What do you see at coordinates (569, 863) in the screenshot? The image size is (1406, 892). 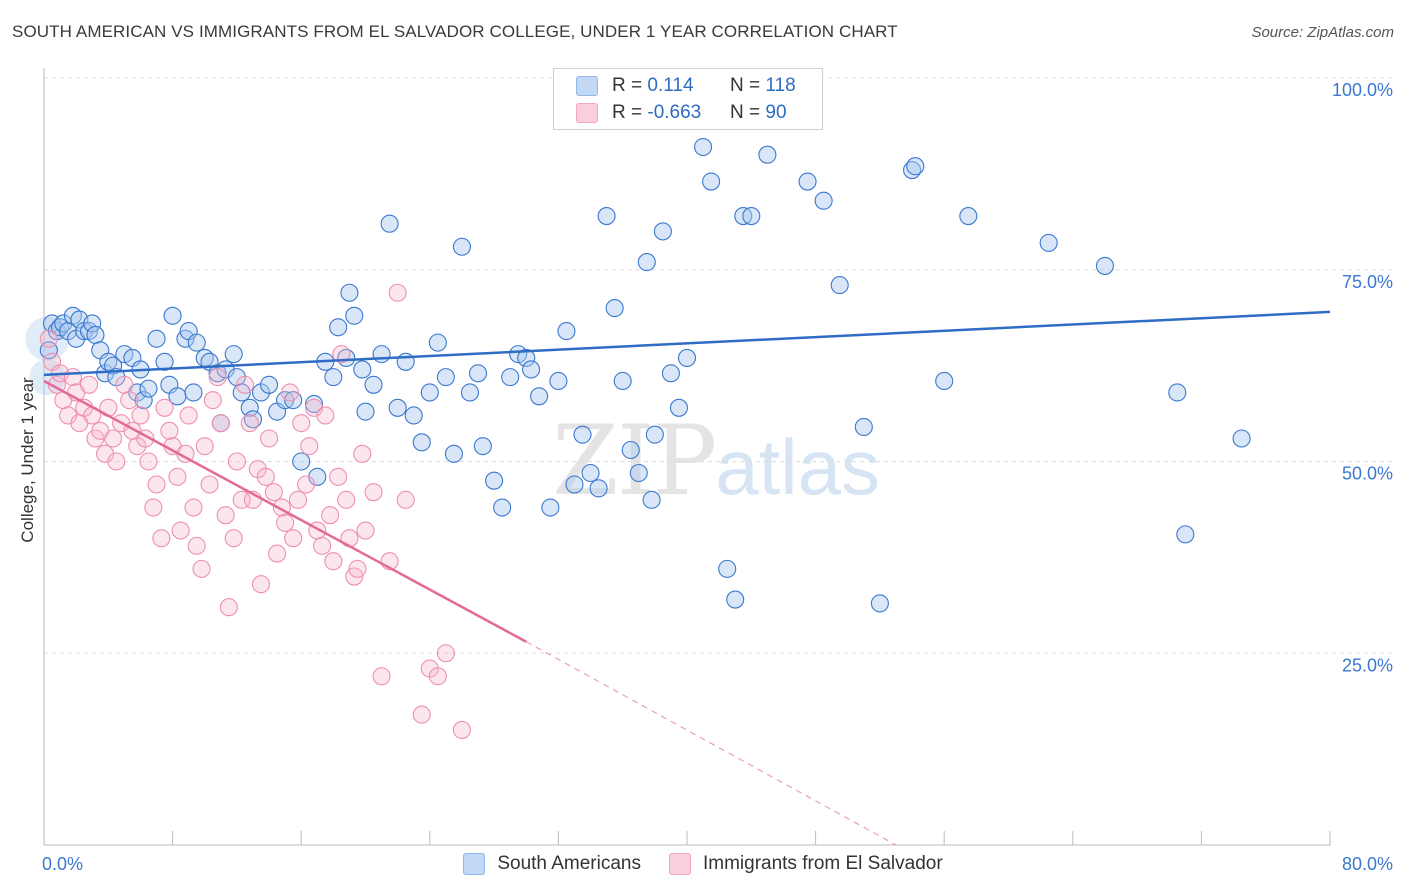 I see `legend-label: South Americans` at bounding box center [569, 863].